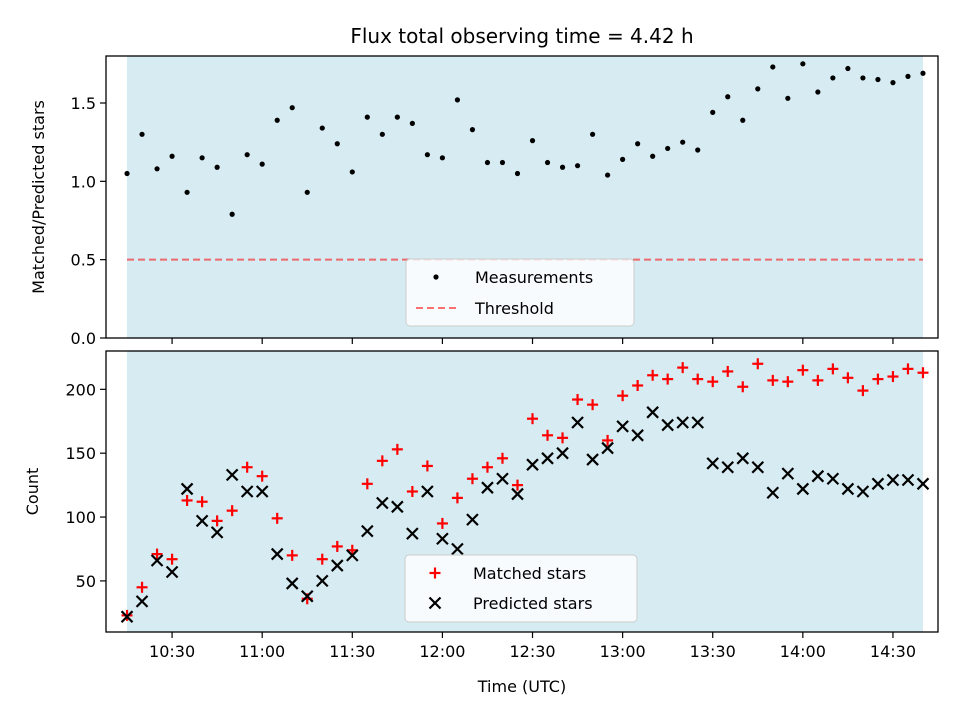 The width and height of the screenshot is (960, 720). I want to click on measurements-legend-label: Measurements, so click(534, 277).